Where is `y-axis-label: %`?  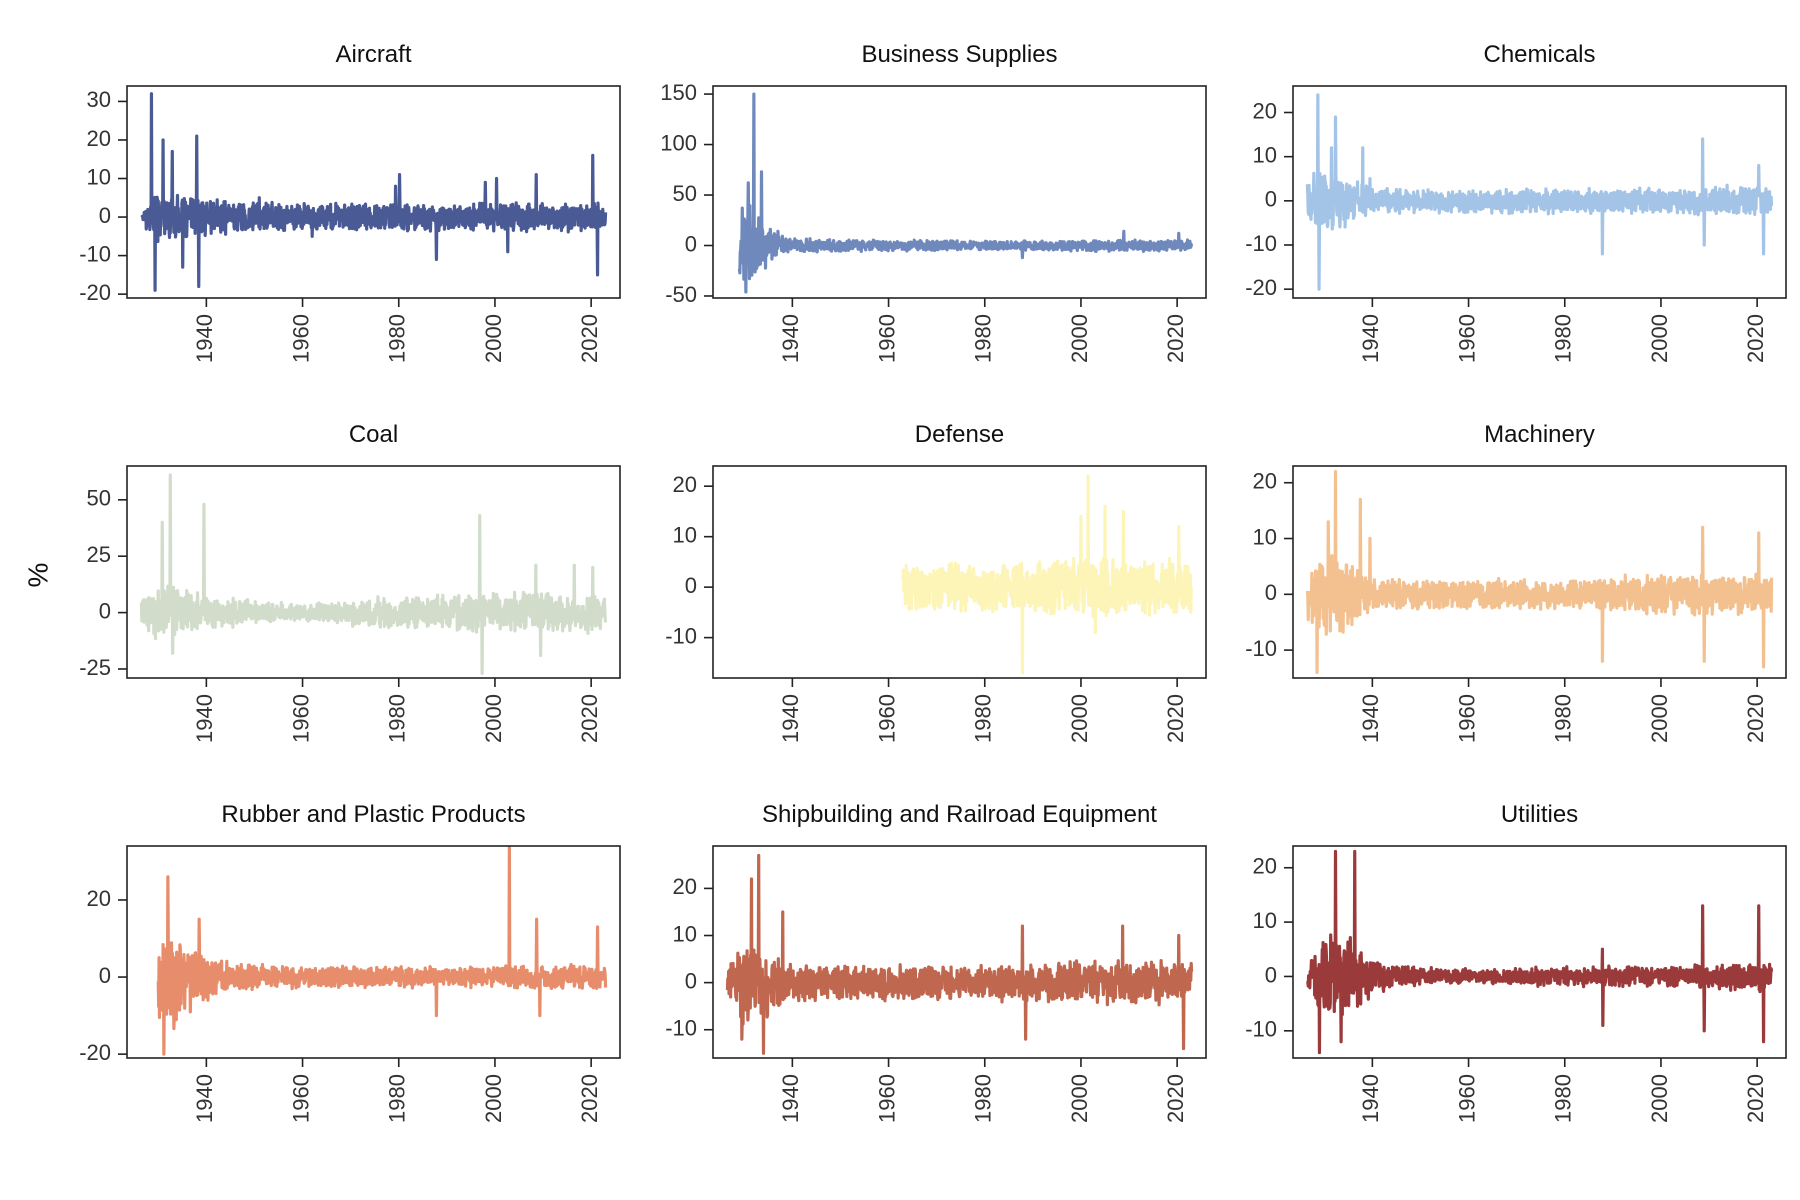
y-axis-label: % is located at coordinates (37, 575).